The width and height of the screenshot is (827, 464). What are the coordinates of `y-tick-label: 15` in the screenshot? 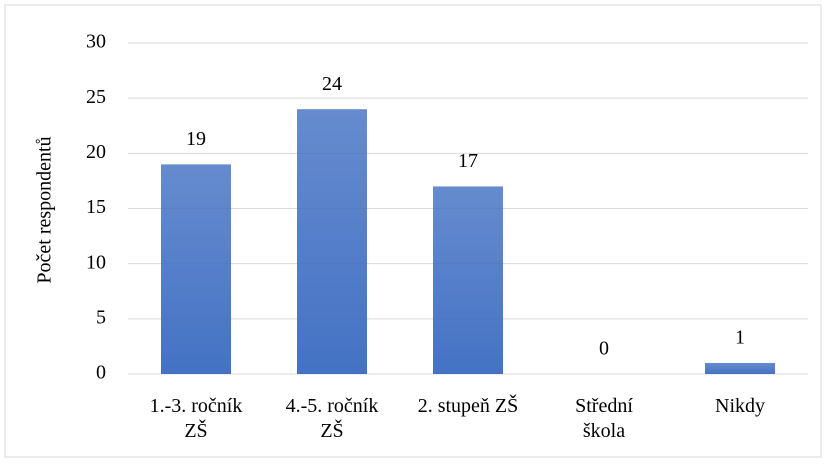 It's located at (96, 207).